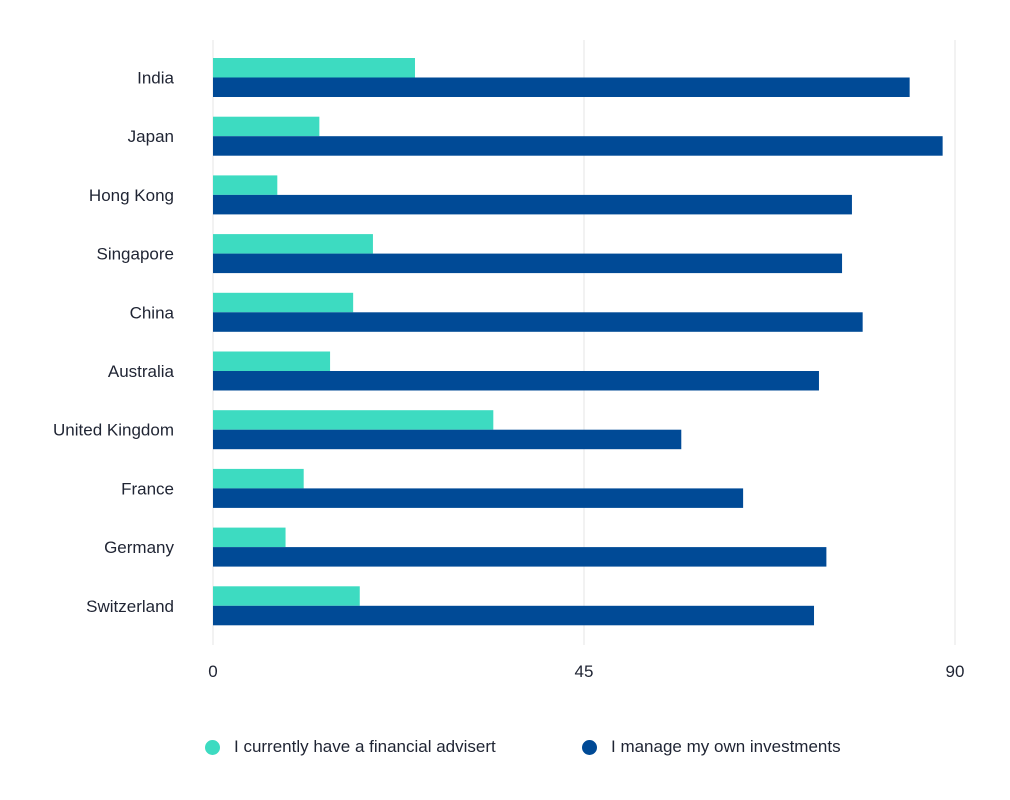  What do you see at coordinates (365, 746) in the screenshot?
I see `legend-label-advisor: I currently have a financial advisert` at bounding box center [365, 746].